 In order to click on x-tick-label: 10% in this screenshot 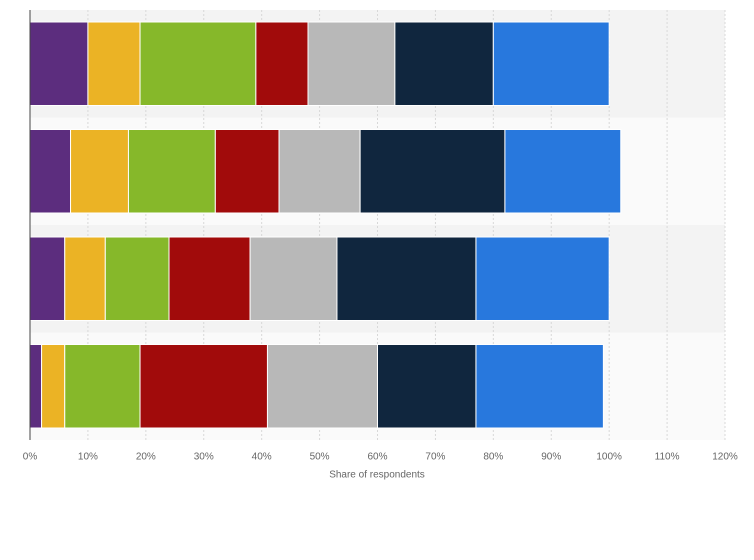, I will do `click(88, 457)`.